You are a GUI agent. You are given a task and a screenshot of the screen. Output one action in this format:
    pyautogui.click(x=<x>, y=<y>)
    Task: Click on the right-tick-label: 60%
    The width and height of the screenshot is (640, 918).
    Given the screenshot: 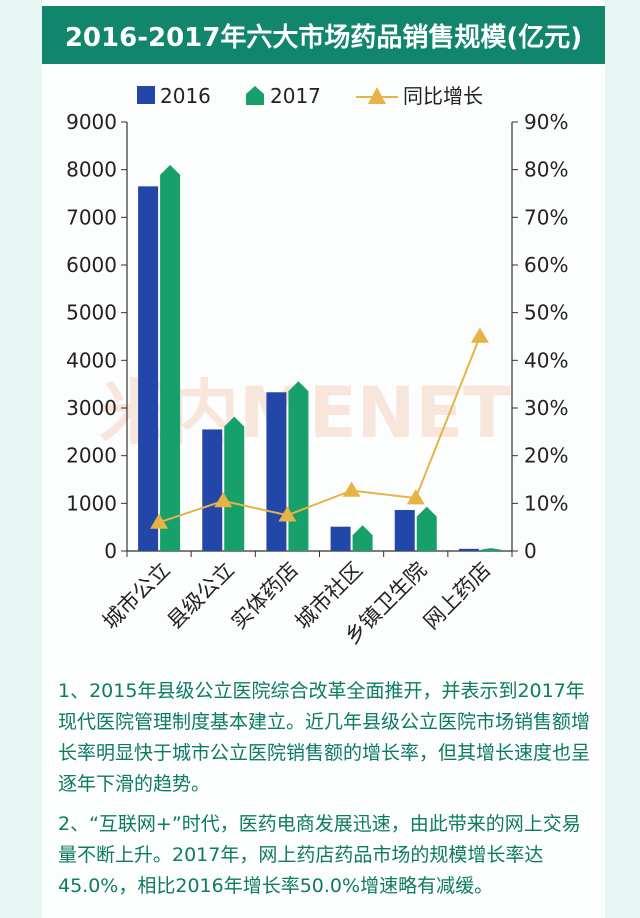 What is the action you would take?
    pyautogui.click(x=546, y=265)
    